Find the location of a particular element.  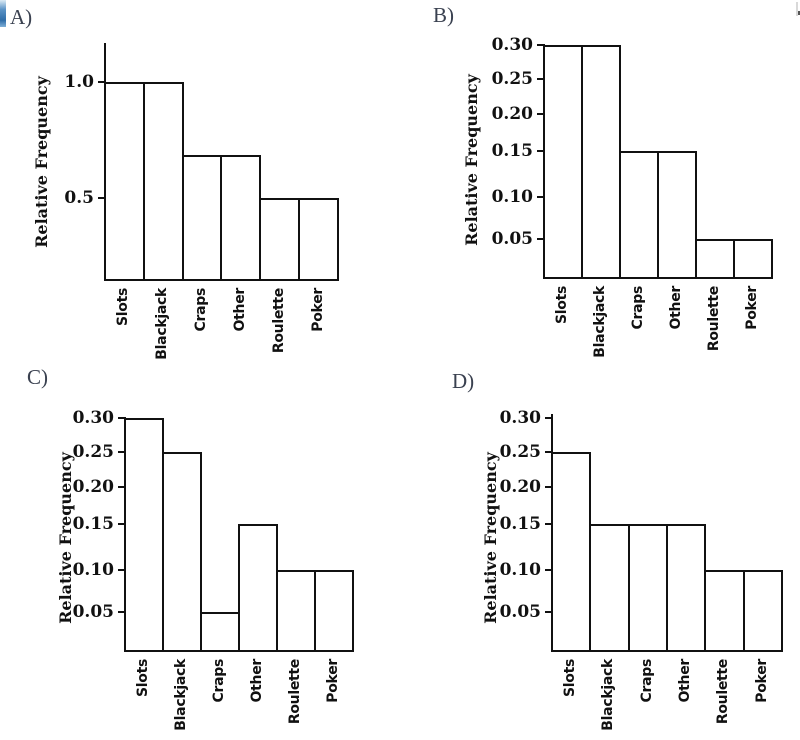

x-category-label: Roulette is located at coordinates (723, 692).